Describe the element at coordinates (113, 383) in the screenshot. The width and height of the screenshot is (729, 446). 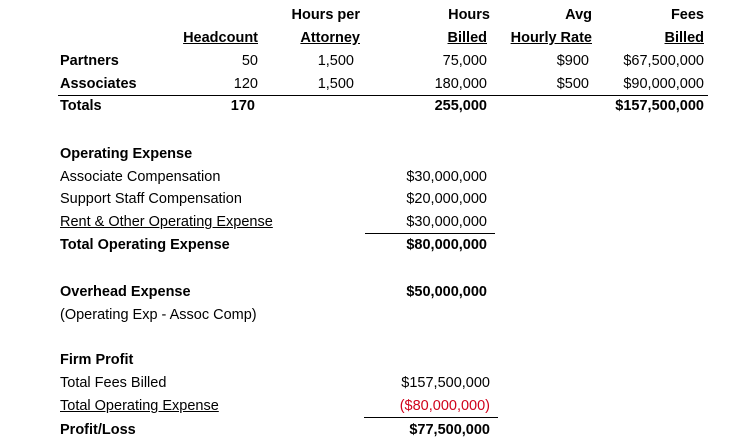
I see `fees-label: Total Fees Billed` at that location.